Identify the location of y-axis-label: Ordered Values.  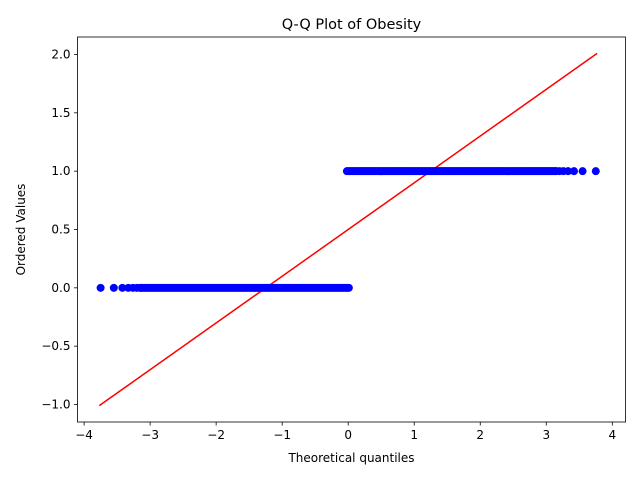
(21, 230).